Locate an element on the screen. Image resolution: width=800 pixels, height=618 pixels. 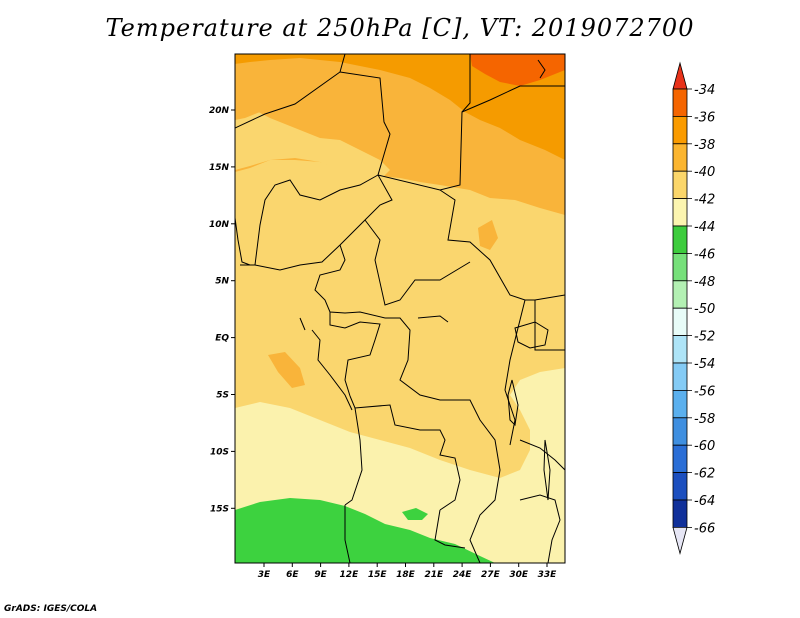
lon-tick-label: 24E is located at coordinates (463, 575).